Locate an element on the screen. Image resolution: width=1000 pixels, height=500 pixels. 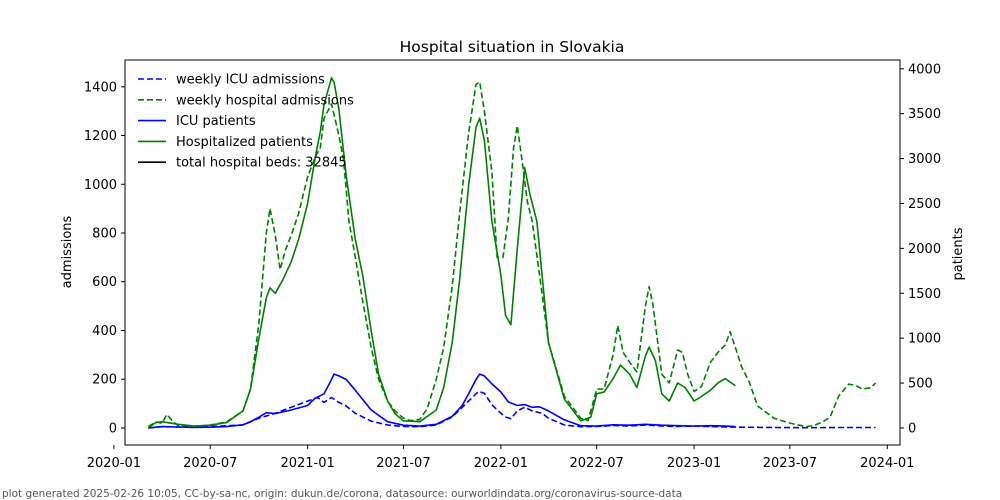
y-tick-label: 1200 is located at coordinates (100, 136).